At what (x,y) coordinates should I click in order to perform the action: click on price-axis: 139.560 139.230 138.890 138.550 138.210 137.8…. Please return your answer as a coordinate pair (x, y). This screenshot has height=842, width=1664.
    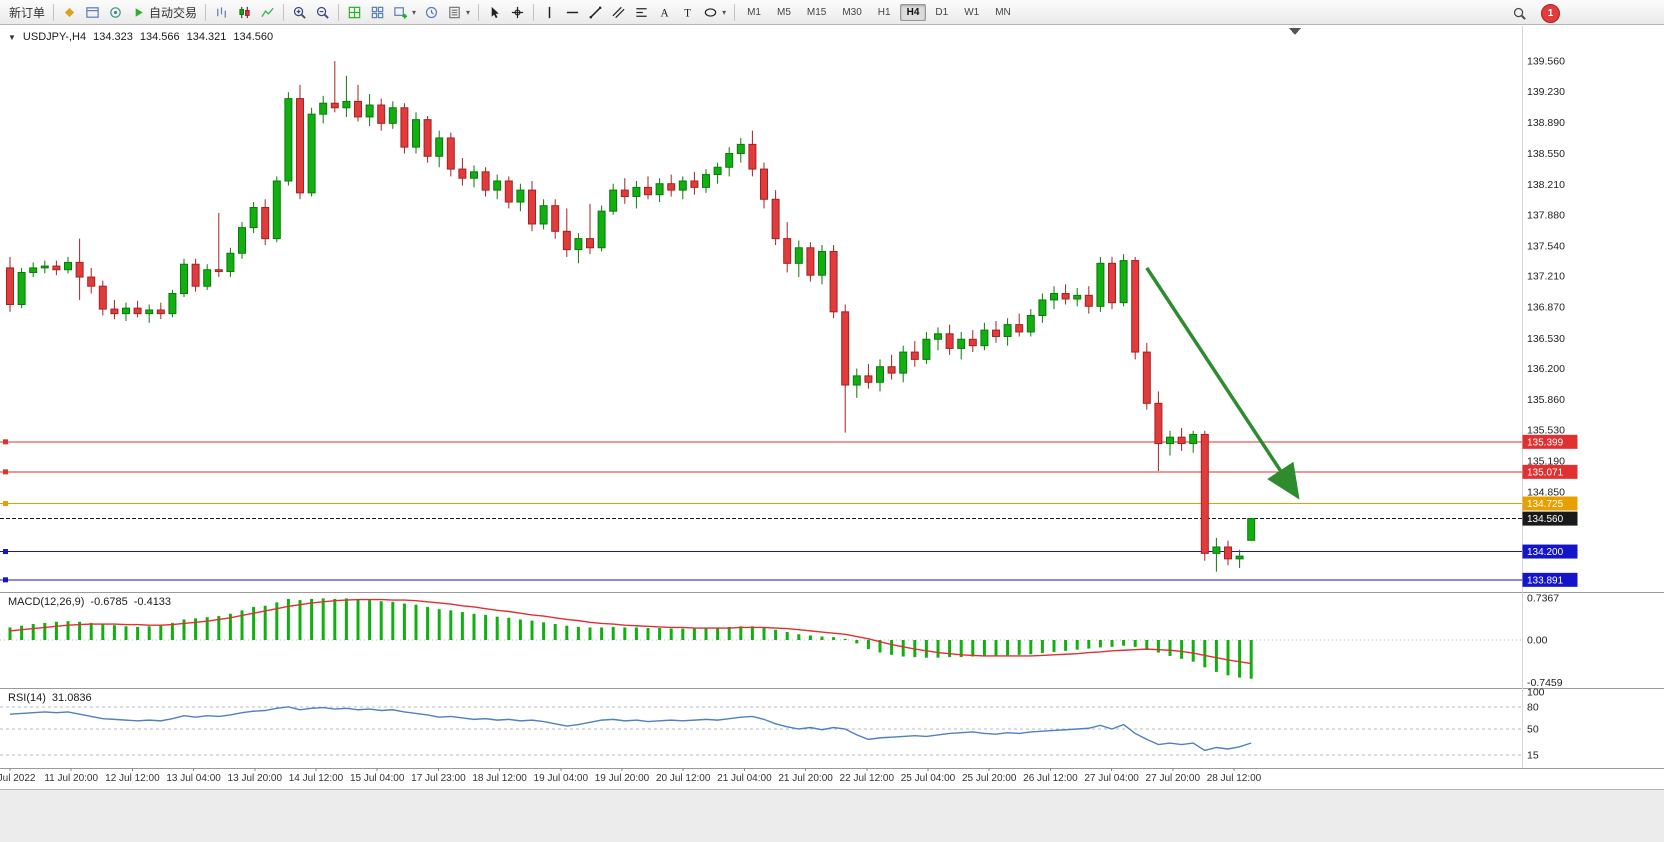
    Looking at the image, I should click on (1546, 277).